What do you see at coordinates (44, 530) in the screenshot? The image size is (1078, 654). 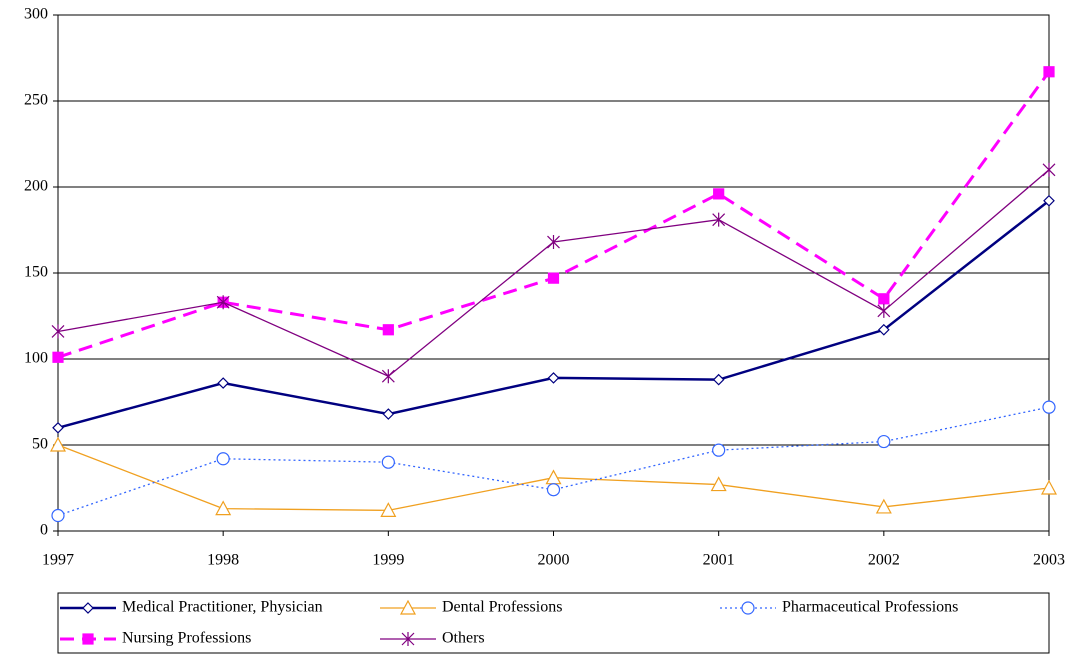 I see `y-tick-label: 0` at bounding box center [44, 530].